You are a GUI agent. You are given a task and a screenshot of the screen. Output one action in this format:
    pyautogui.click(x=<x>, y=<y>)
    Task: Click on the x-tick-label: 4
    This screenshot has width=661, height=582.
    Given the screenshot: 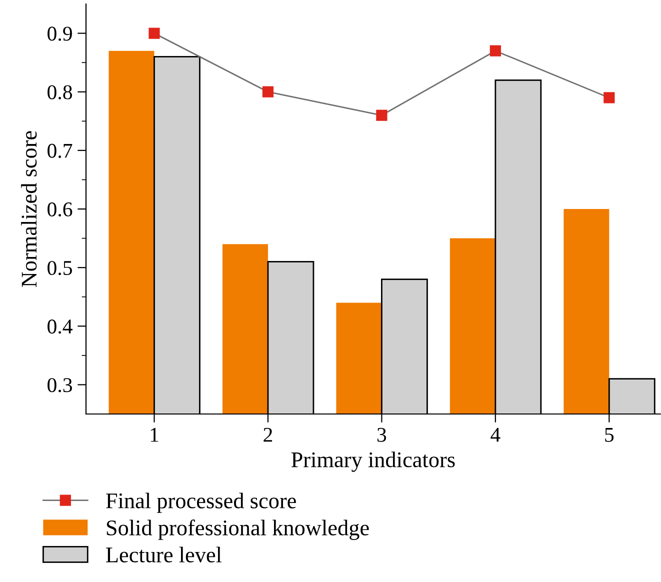 What is the action you would take?
    pyautogui.click(x=495, y=435)
    